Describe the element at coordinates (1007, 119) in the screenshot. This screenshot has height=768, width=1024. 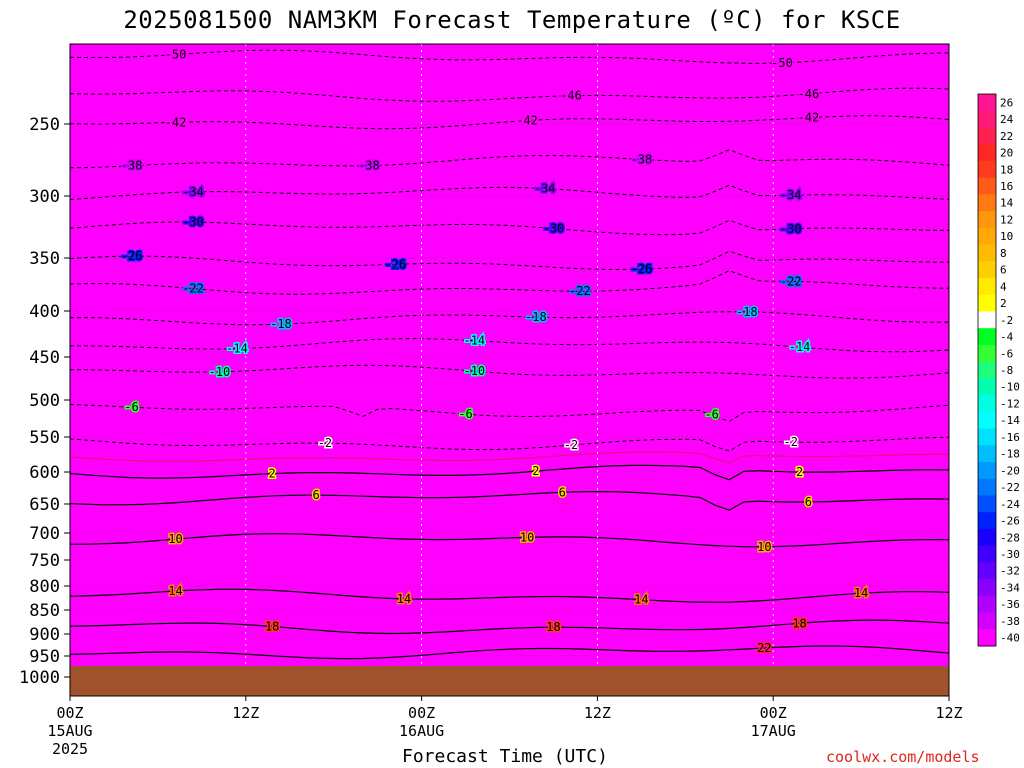
I see `colorbar-label: 24` at that location.